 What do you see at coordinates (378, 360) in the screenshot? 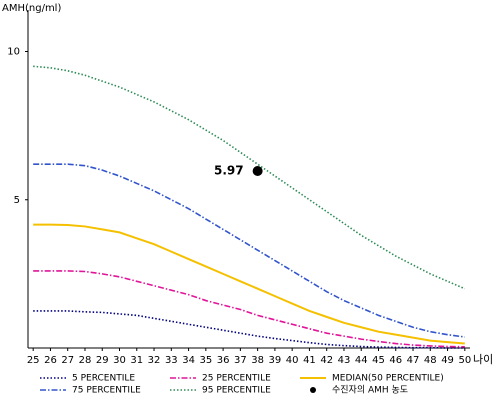
I see `x-tick-label: 45` at bounding box center [378, 360].